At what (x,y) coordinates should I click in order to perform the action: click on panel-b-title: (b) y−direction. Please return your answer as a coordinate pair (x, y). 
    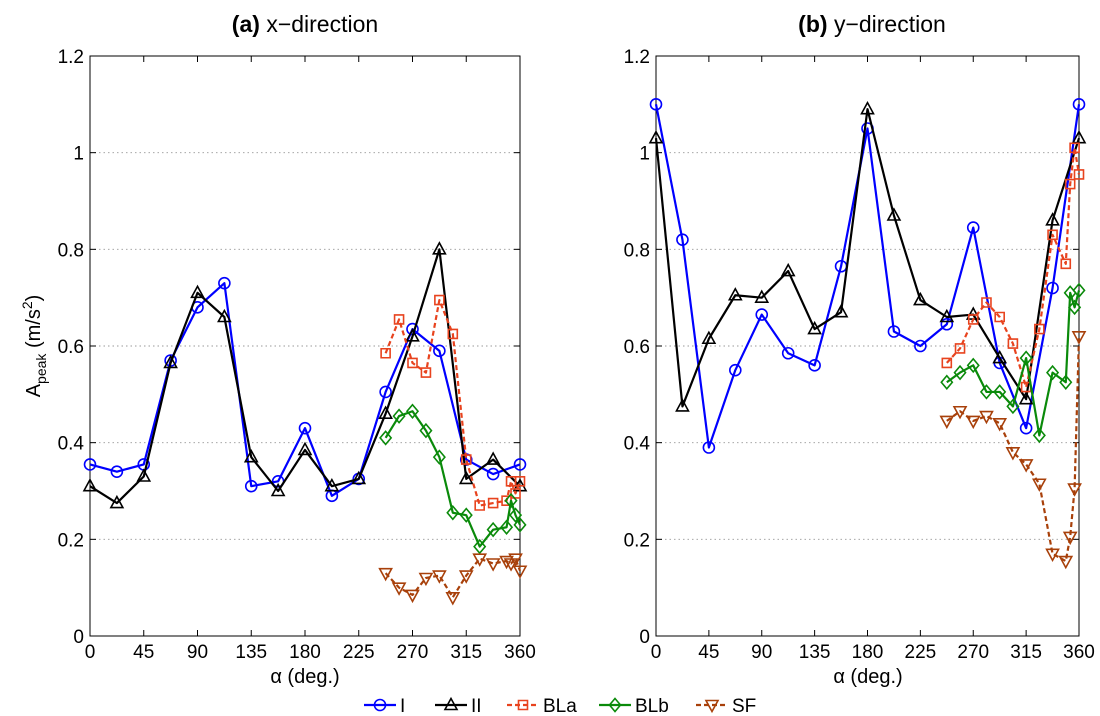
    Looking at the image, I should click on (872, 24).